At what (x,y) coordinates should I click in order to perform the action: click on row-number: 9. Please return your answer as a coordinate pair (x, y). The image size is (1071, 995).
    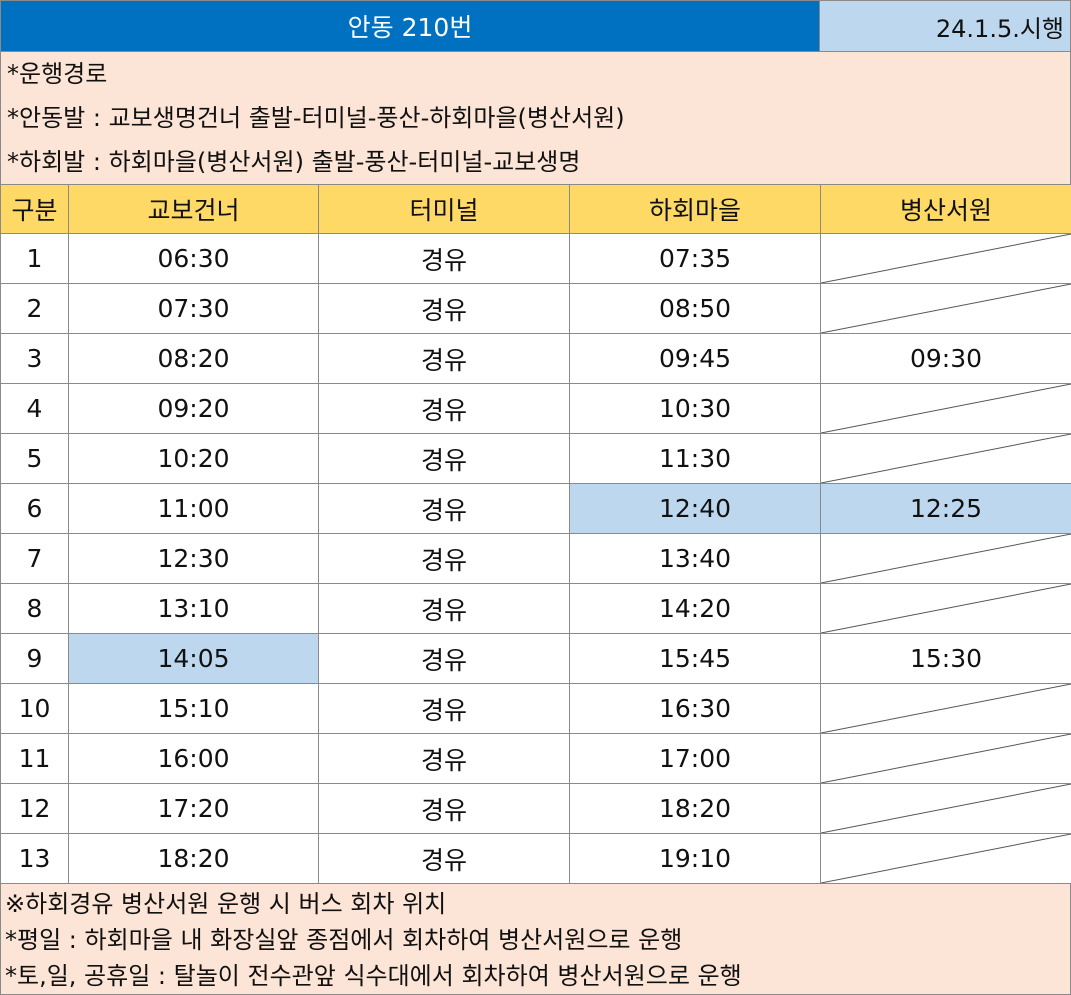
    Looking at the image, I should click on (34, 658).